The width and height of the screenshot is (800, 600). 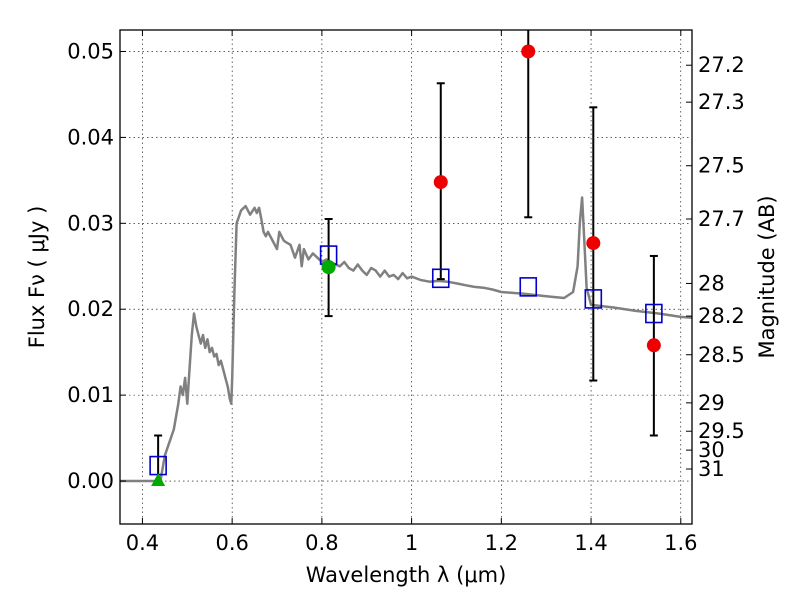 I want to click on x-tick-label: 0.6, so click(x=231, y=543).